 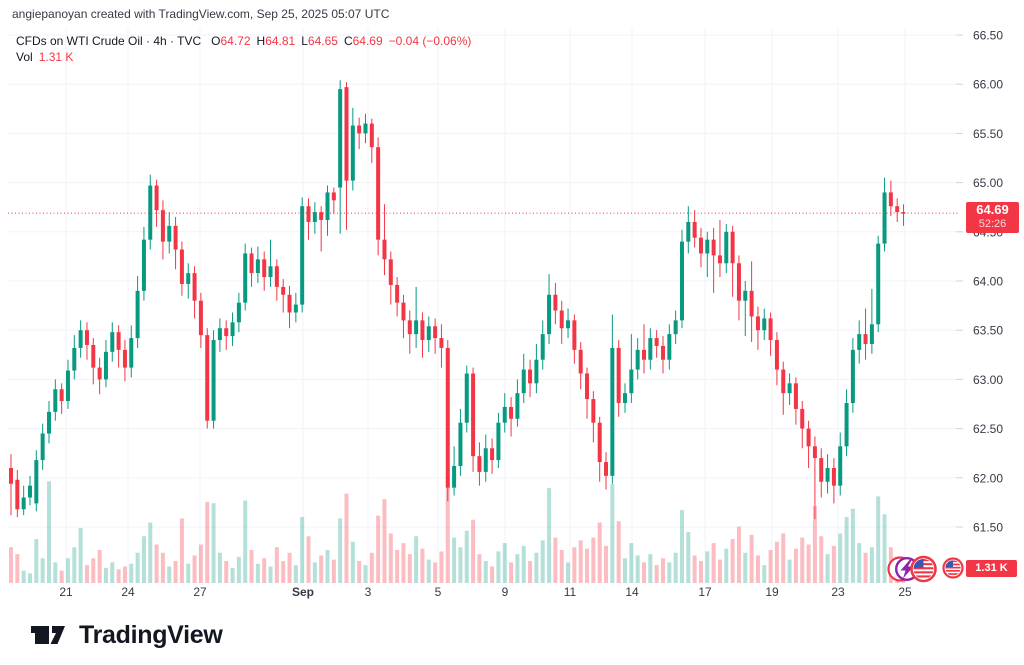 What do you see at coordinates (125, 635) in the screenshot?
I see `tradingview-logo: TradingView` at bounding box center [125, 635].